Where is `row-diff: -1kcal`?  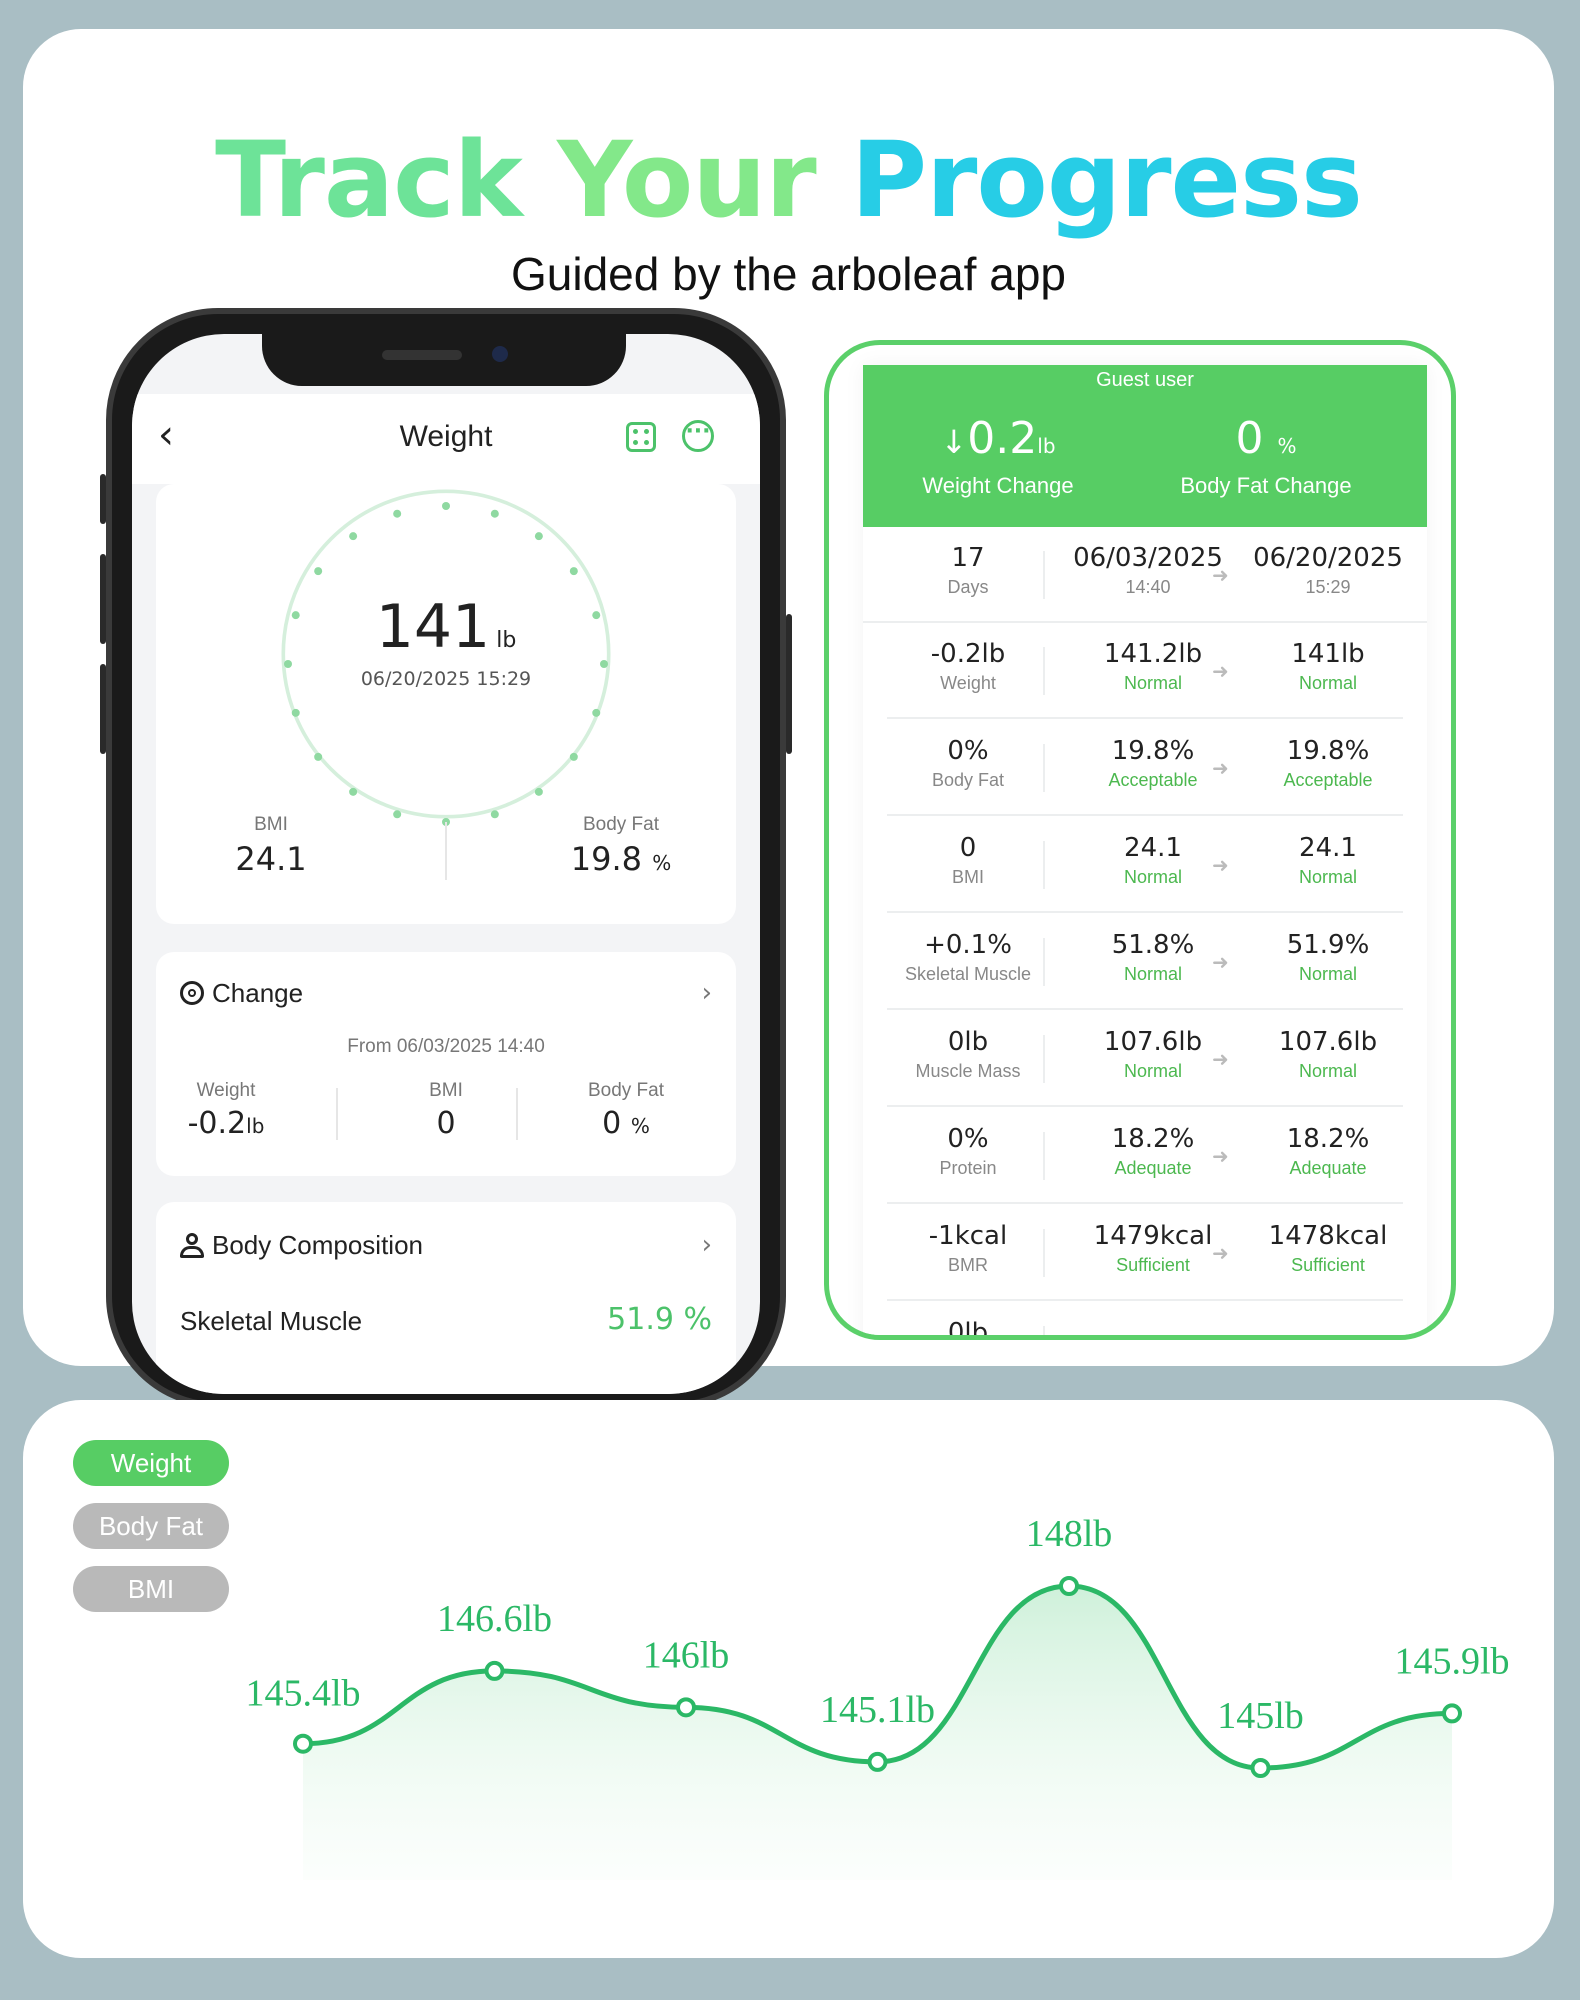 row-diff: -1kcal is located at coordinates (968, 1236).